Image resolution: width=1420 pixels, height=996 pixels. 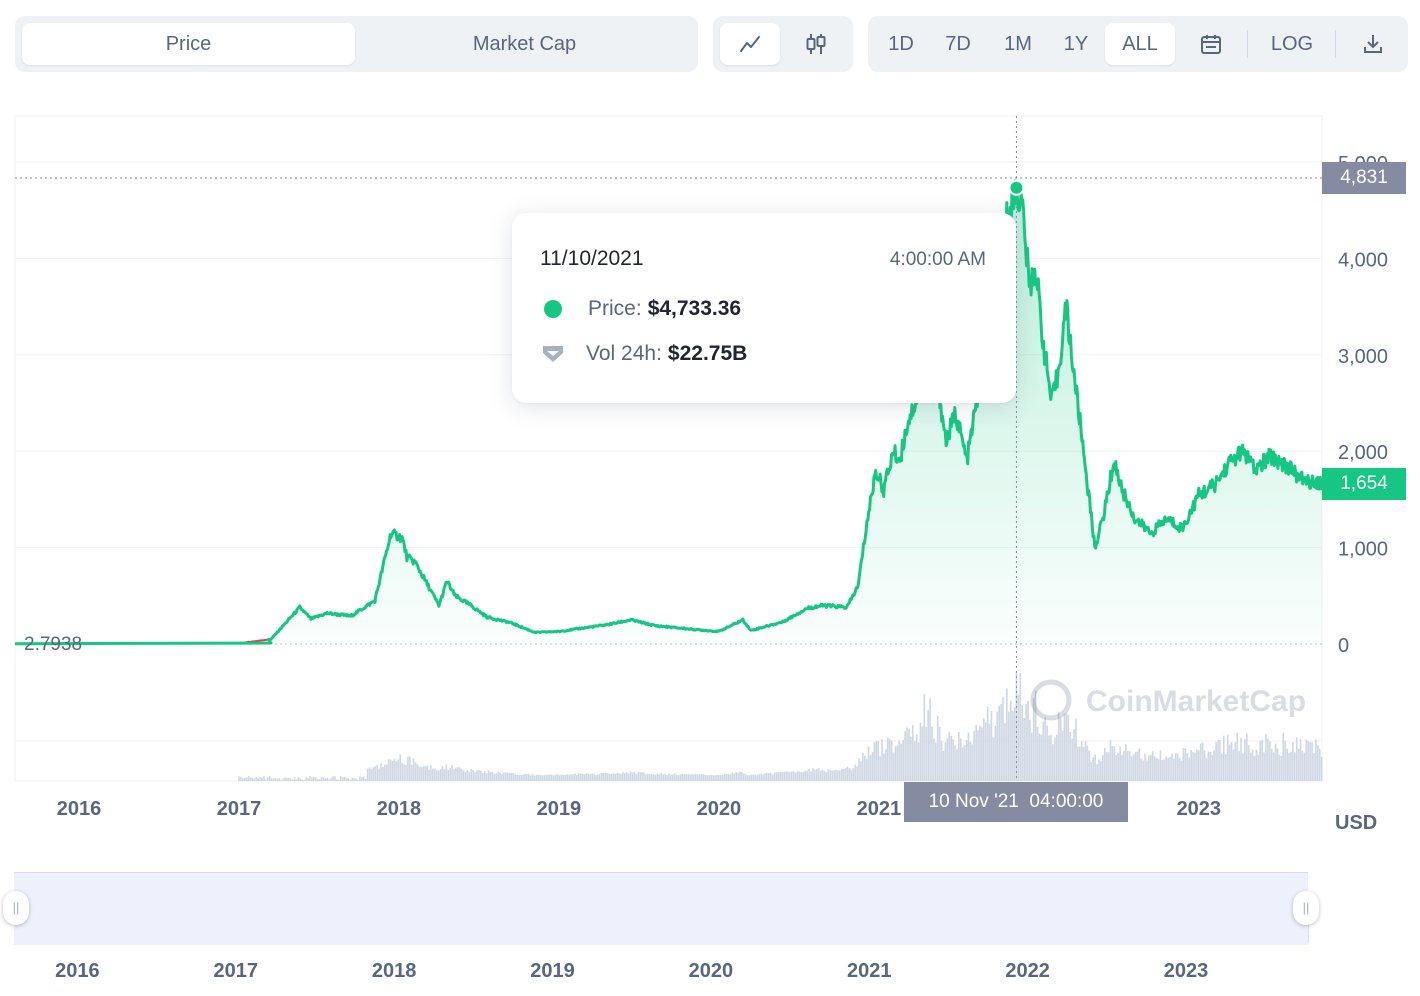 I want to click on log-scale-toggle: LOG, so click(x=1292, y=44).